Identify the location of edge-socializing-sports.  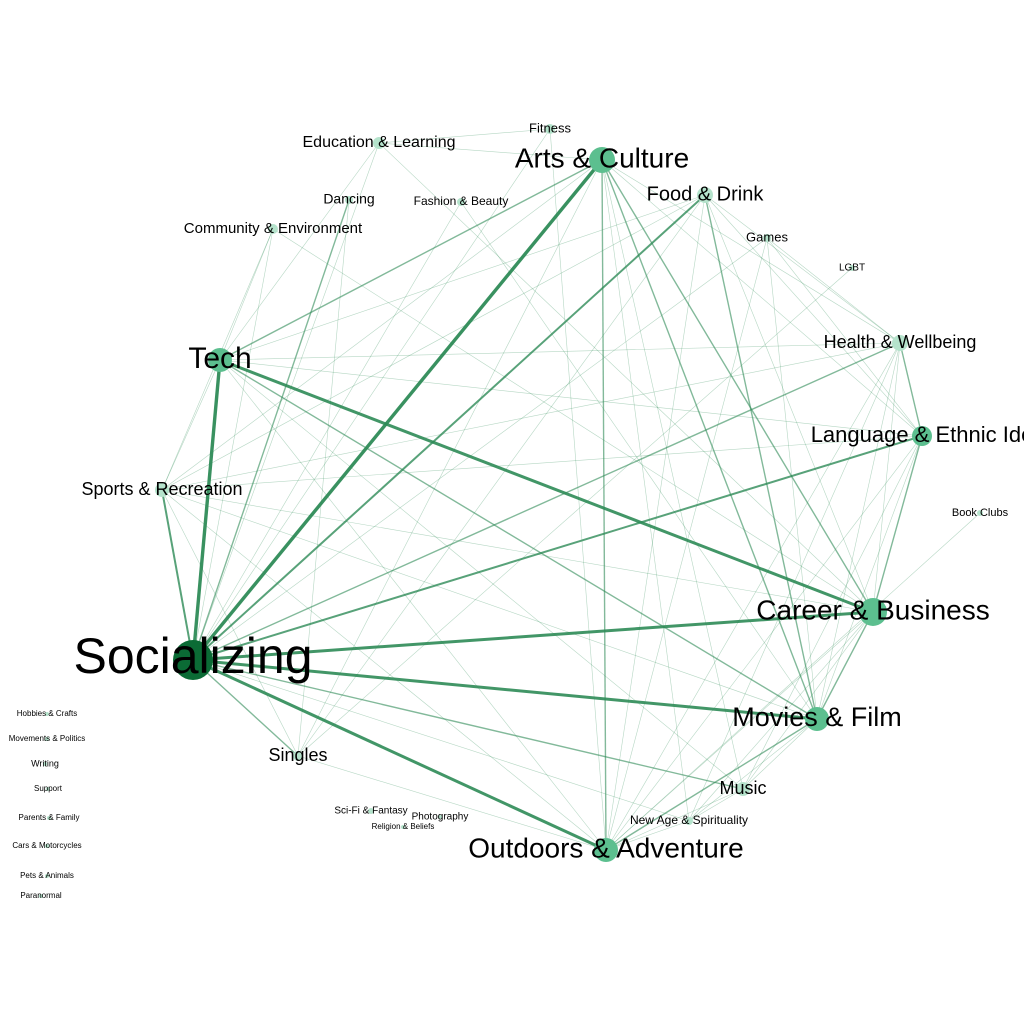
(177, 575).